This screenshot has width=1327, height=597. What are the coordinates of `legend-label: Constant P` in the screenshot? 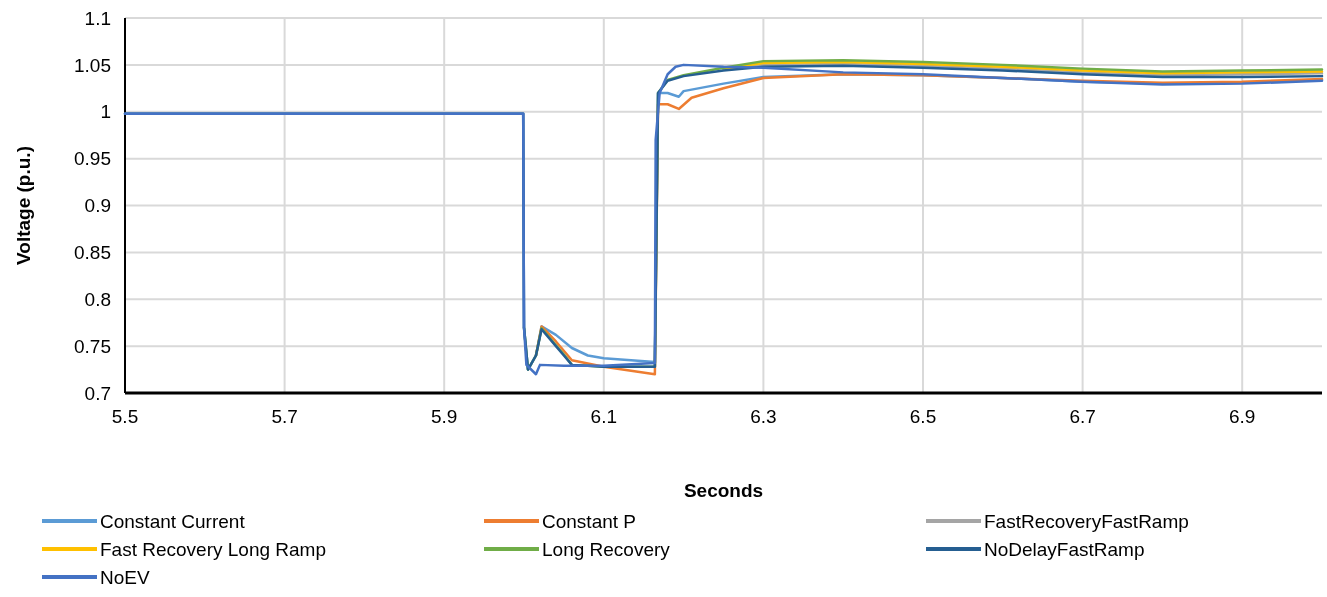 It's located at (589, 521).